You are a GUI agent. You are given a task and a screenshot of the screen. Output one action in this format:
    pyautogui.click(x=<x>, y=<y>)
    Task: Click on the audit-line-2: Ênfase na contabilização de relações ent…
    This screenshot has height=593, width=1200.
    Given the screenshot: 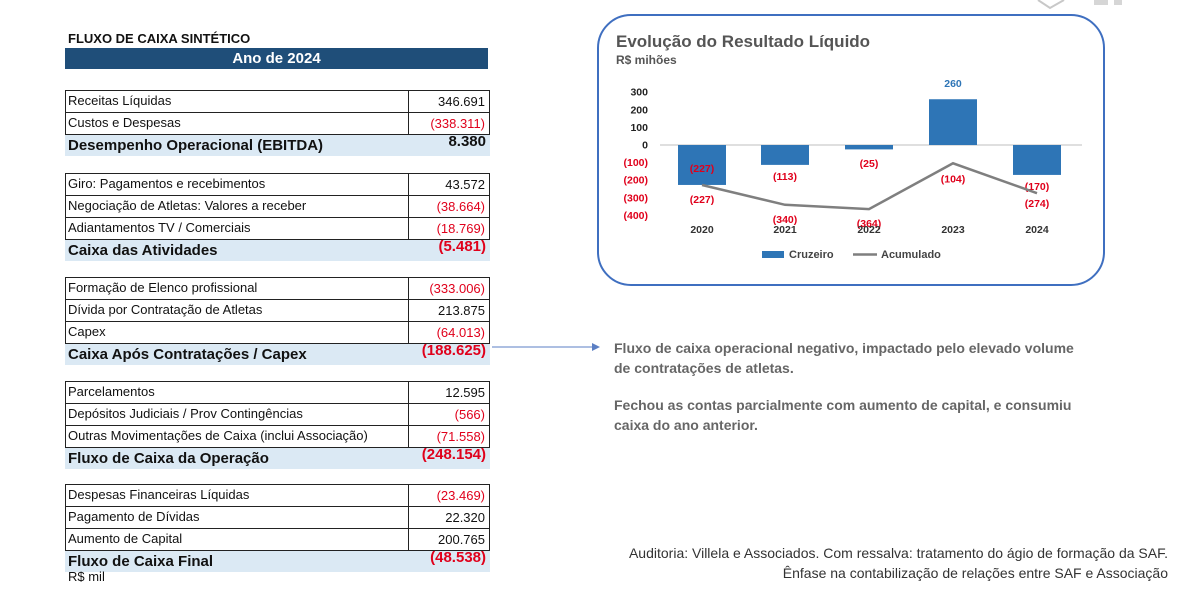 What is the action you would take?
    pyautogui.click(x=975, y=573)
    